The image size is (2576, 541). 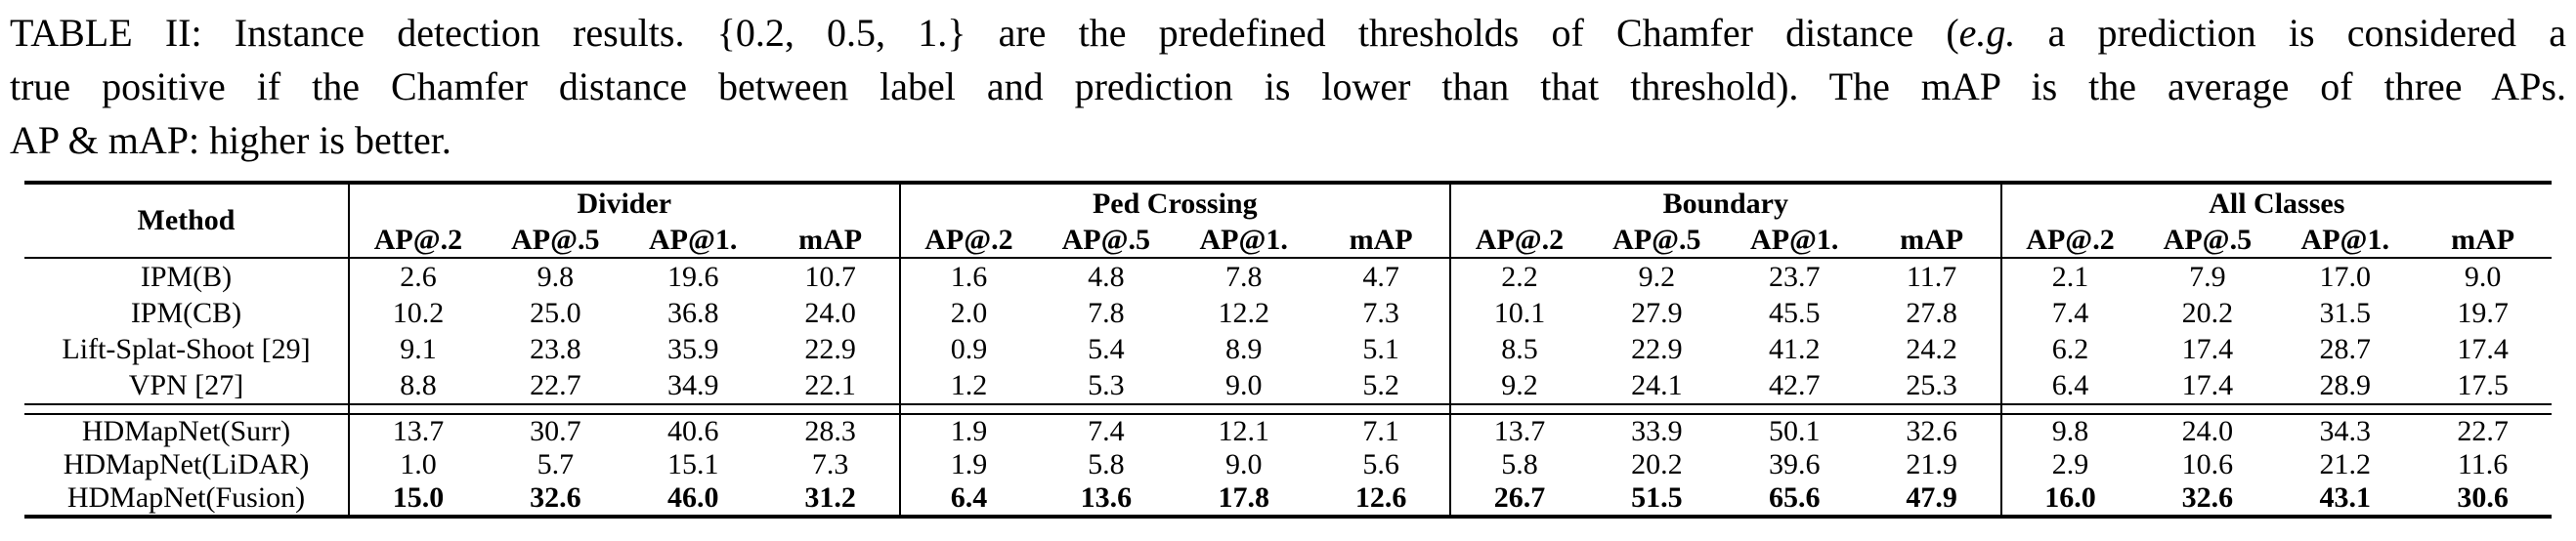 I want to click on value-cell: 30.6, so click(x=2483, y=498).